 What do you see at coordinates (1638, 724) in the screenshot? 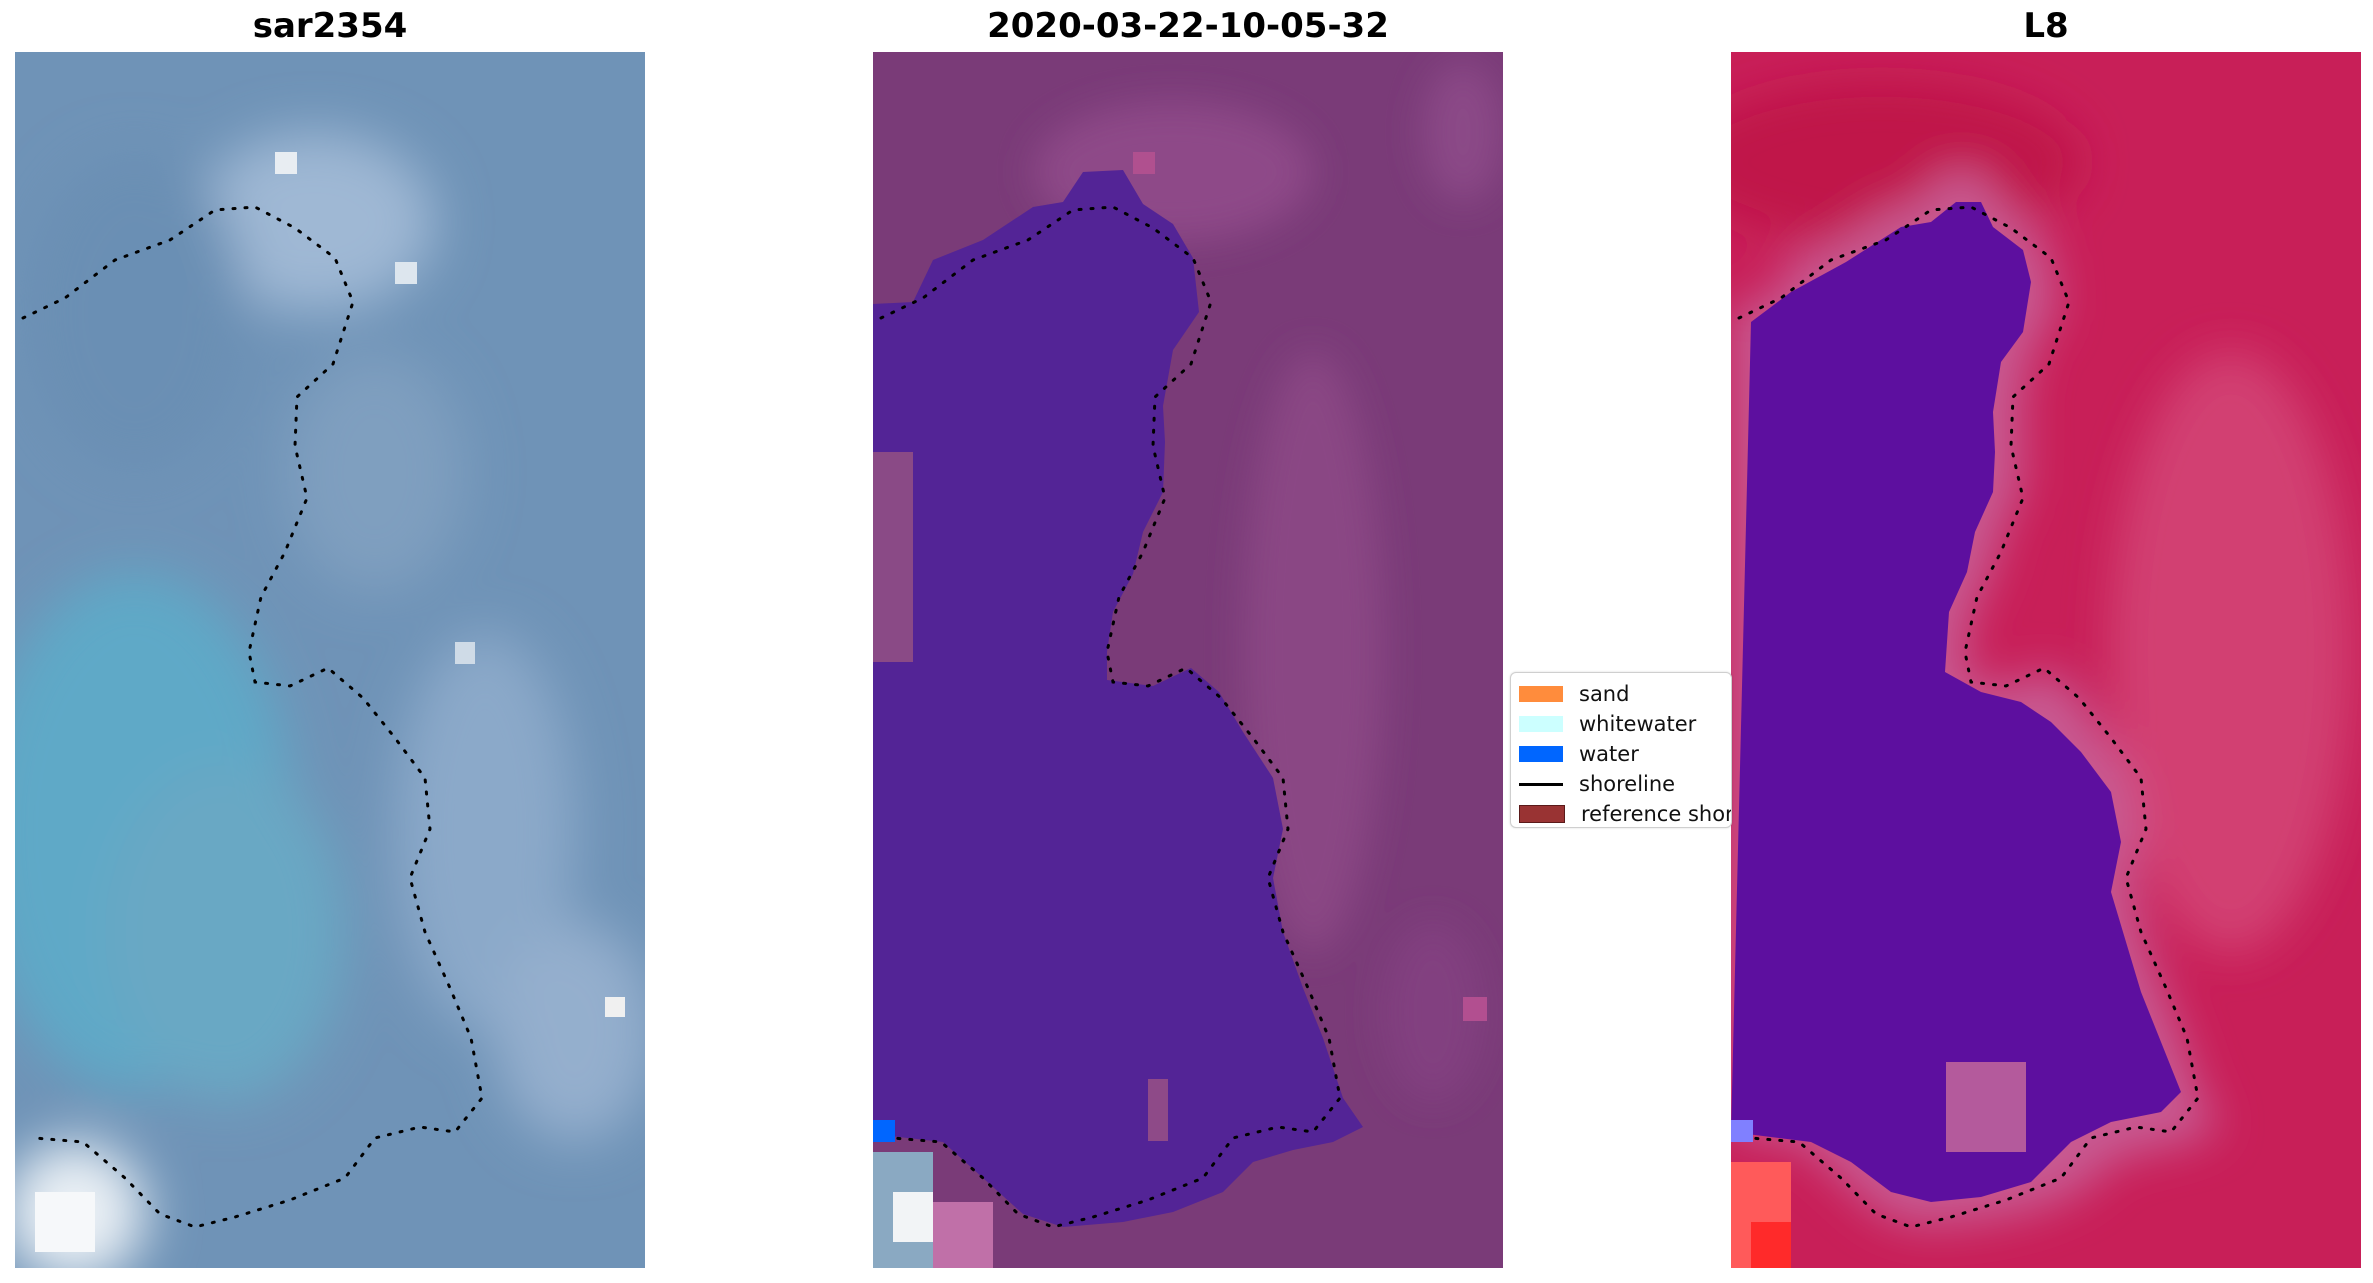
I see `legend-label: whitewater` at bounding box center [1638, 724].